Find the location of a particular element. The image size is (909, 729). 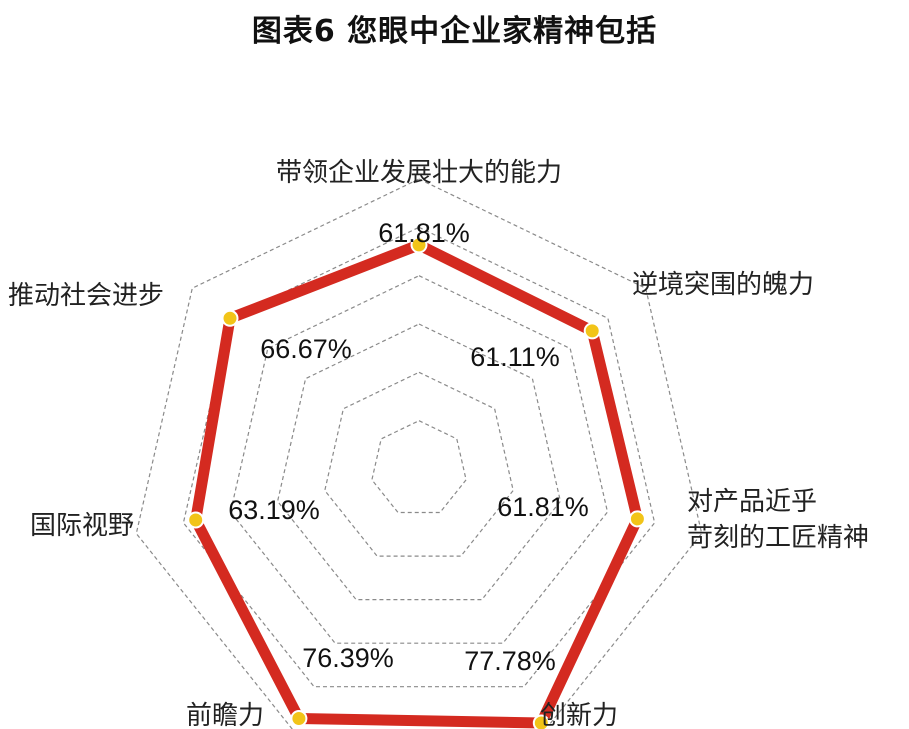

value-label-4: 77.78% is located at coordinates (510, 661).